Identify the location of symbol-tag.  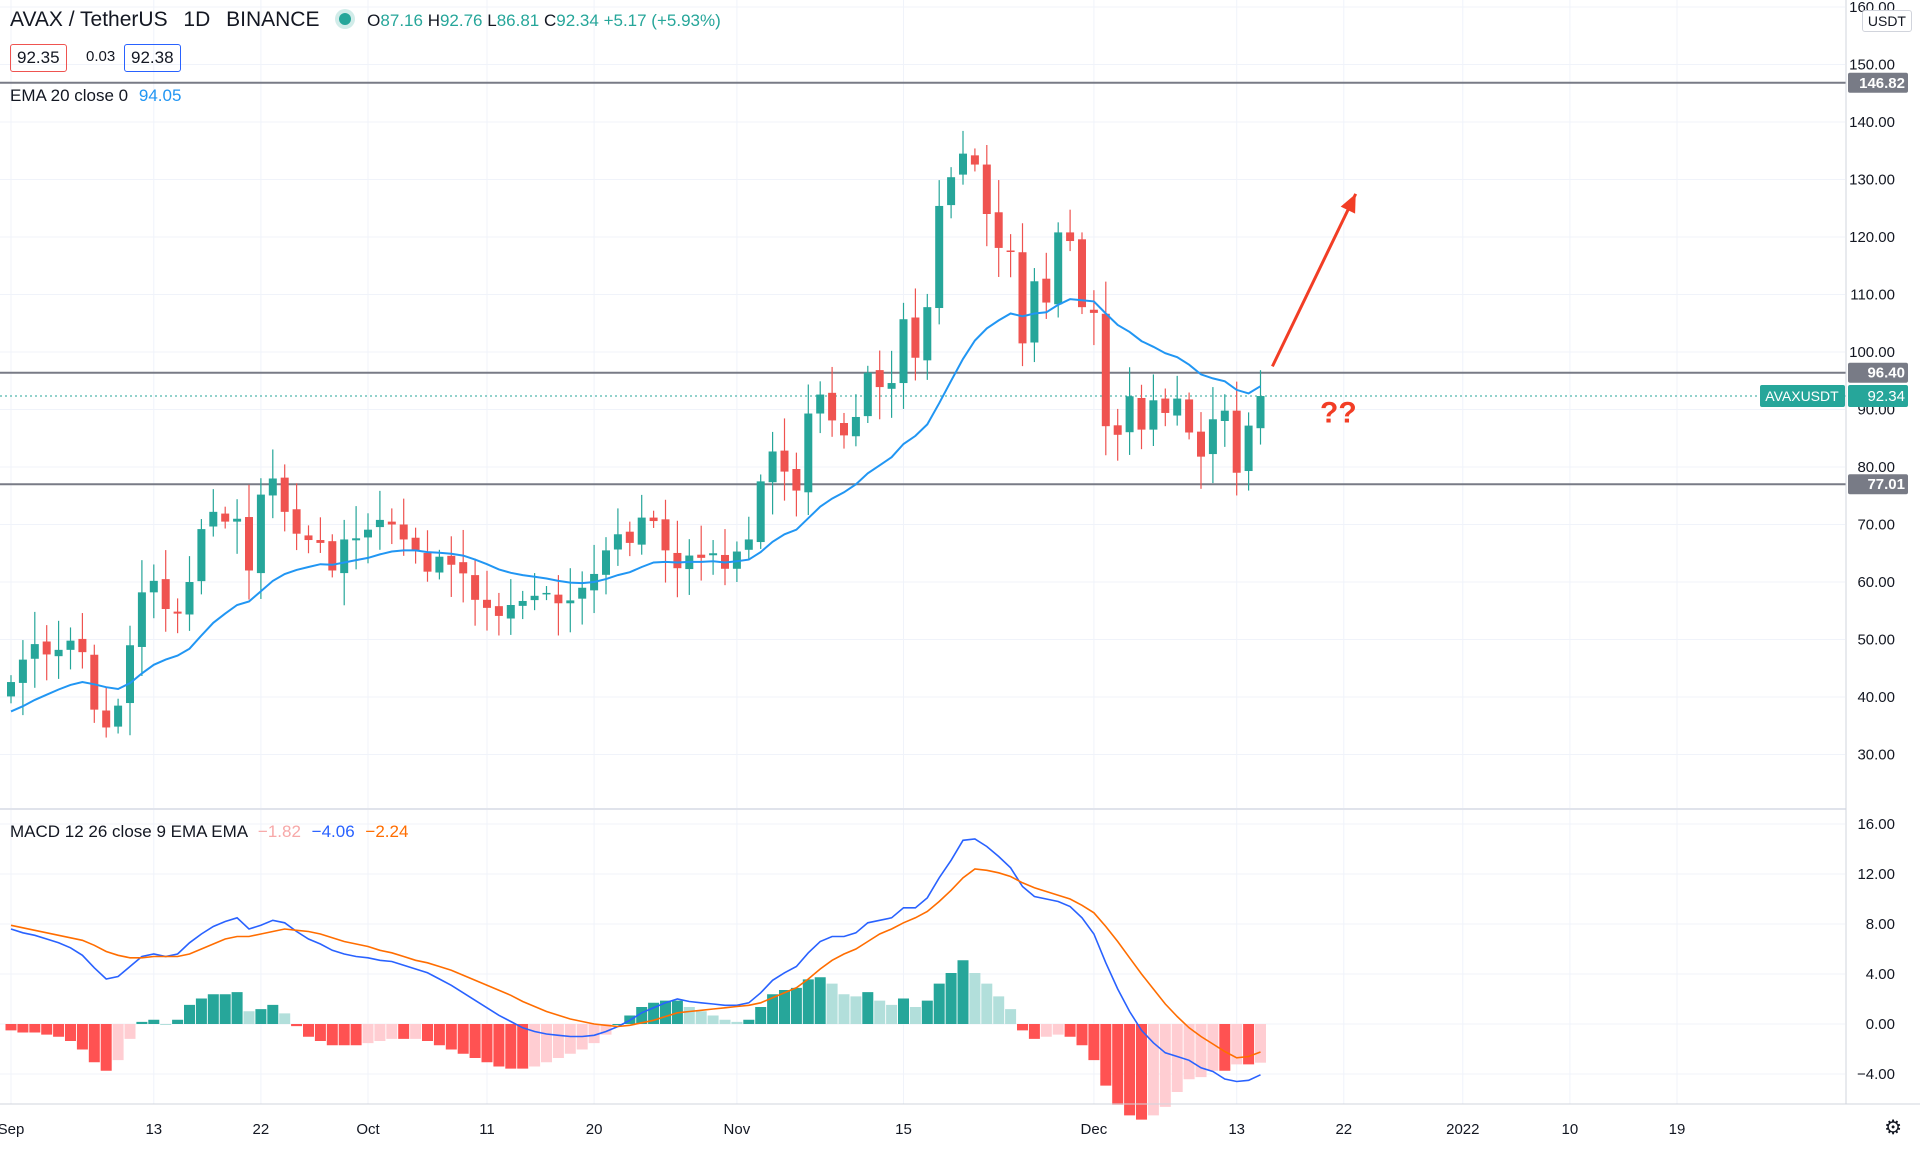
(1802, 396).